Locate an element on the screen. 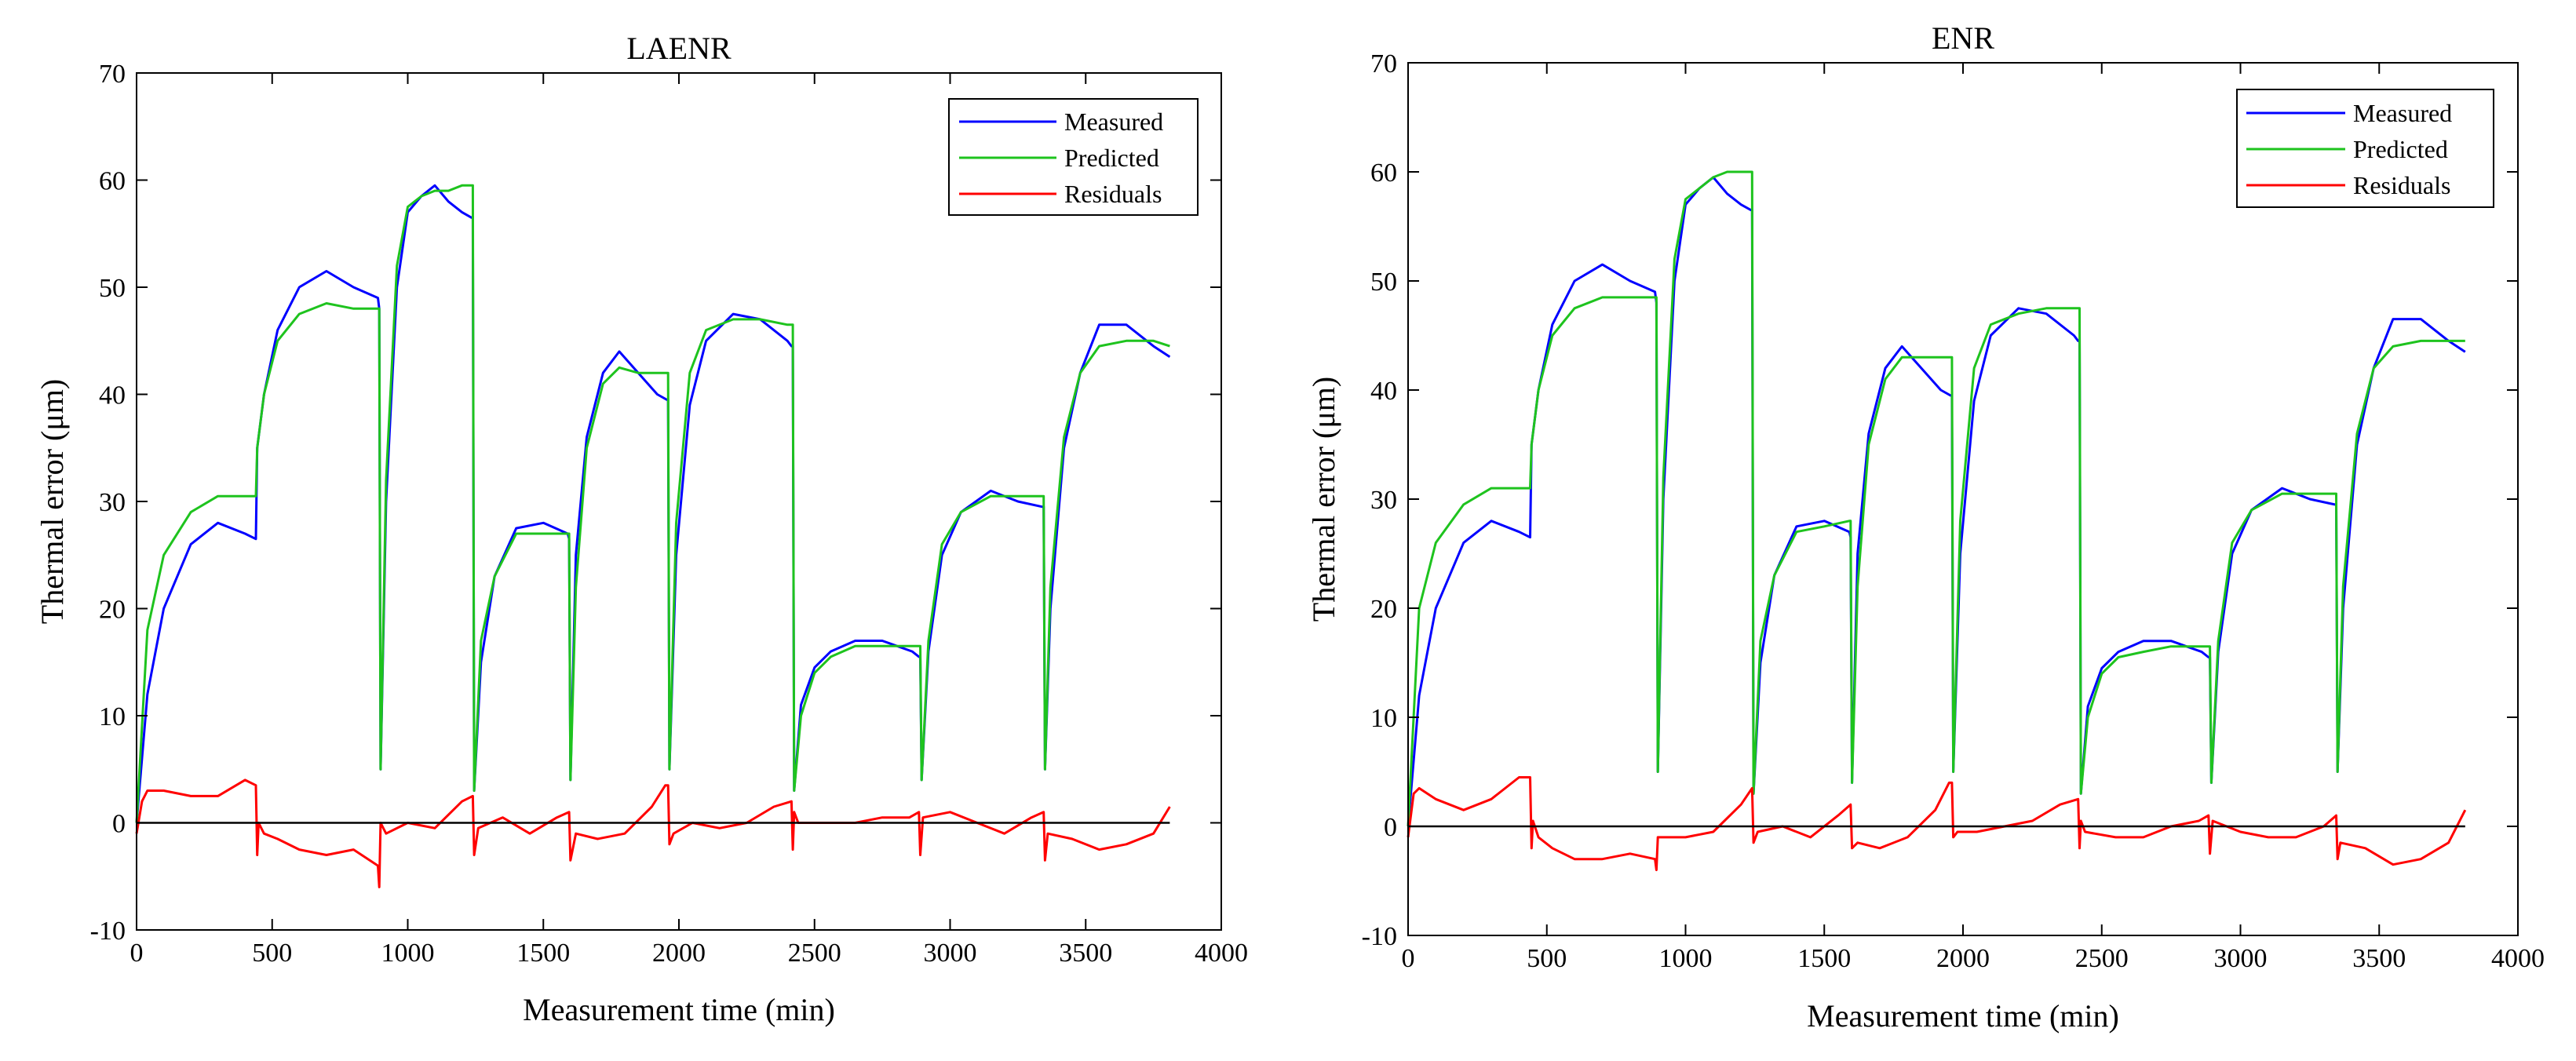 This screenshot has height=1061, width=2576. chart-title: LAENR is located at coordinates (679, 49).